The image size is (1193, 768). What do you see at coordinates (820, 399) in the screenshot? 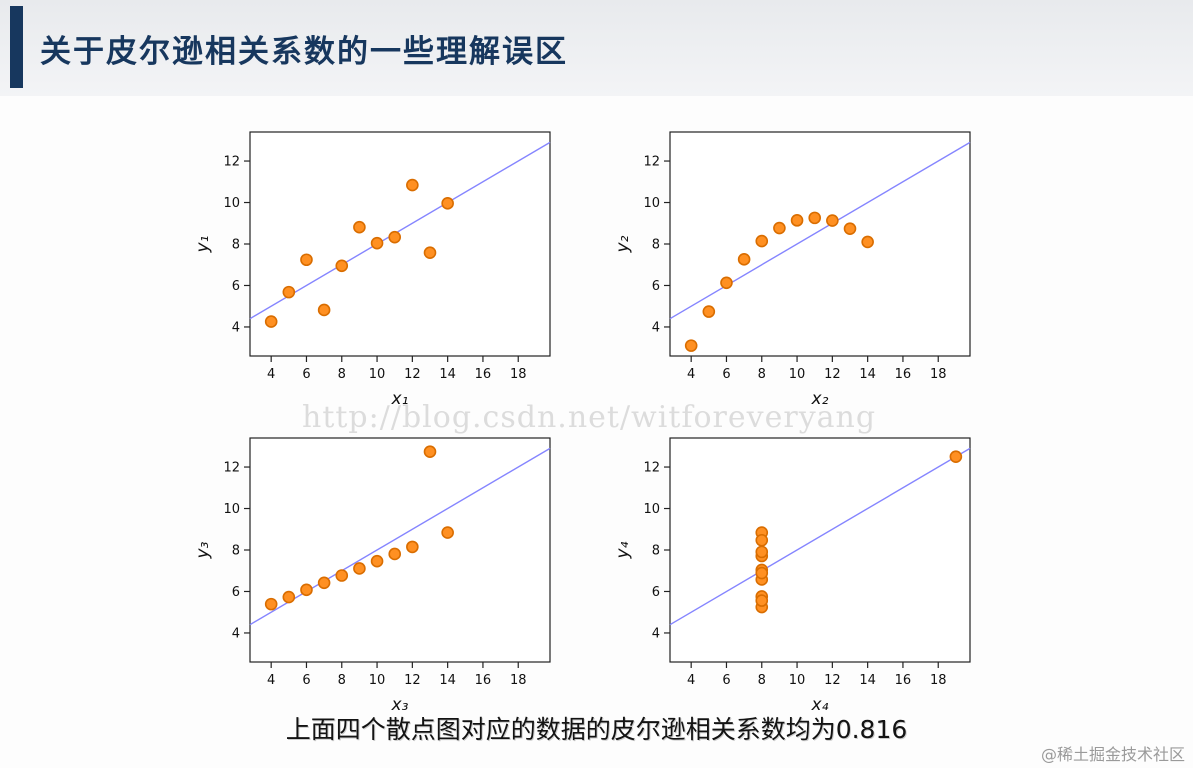
I see `x-axis-label: x₂` at bounding box center [820, 399].